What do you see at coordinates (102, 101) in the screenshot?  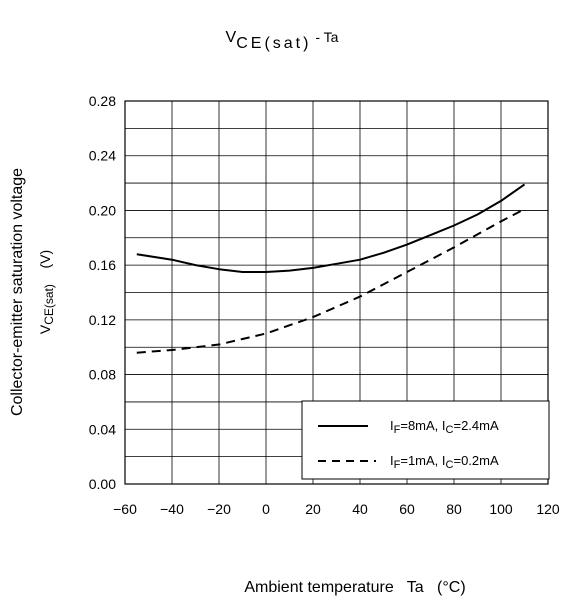 I see `y-tick-label: 0.28` at bounding box center [102, 101].